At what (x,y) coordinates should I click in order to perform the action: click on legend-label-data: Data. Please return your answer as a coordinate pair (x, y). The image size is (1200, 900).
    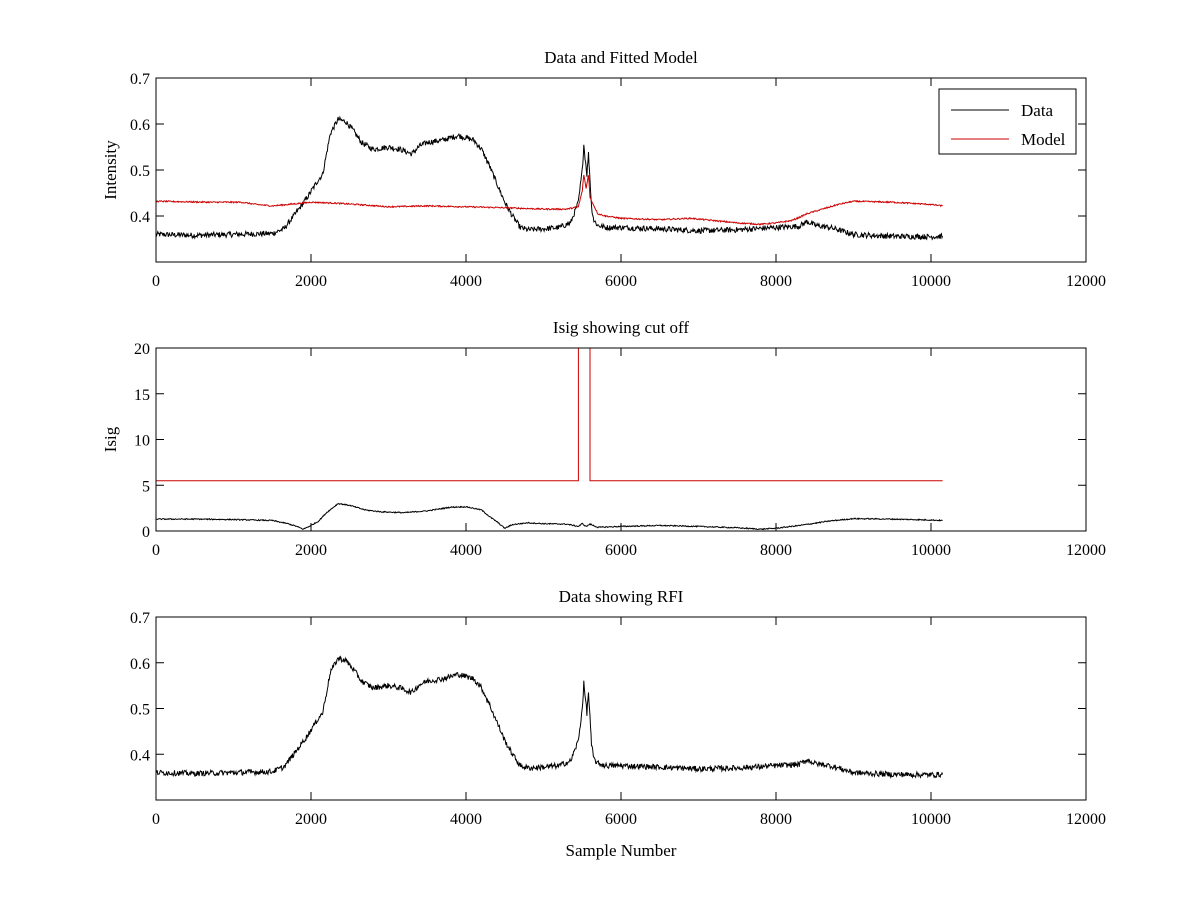
    Looking at the image, I should click on (1037, 110).